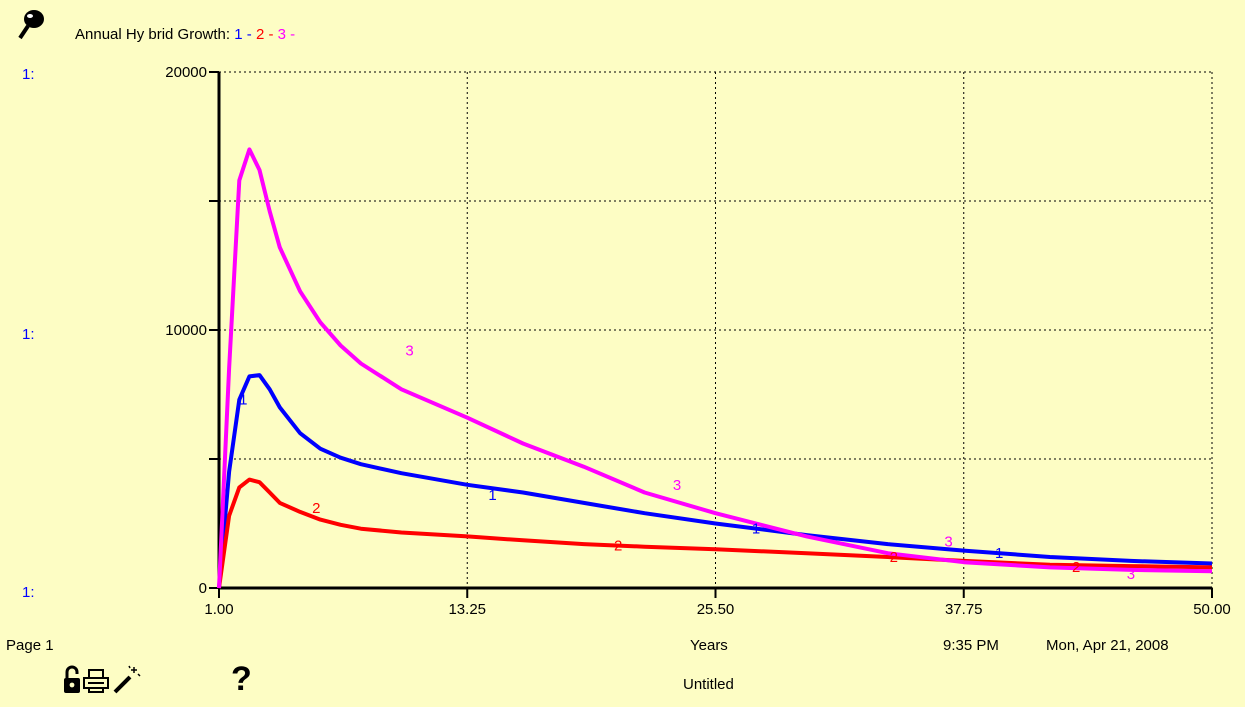 The image size is (1245, 707). Describe the element at coordinates (186, 330) in the screenshot. I see `y-tick-label: 10000` at that location.